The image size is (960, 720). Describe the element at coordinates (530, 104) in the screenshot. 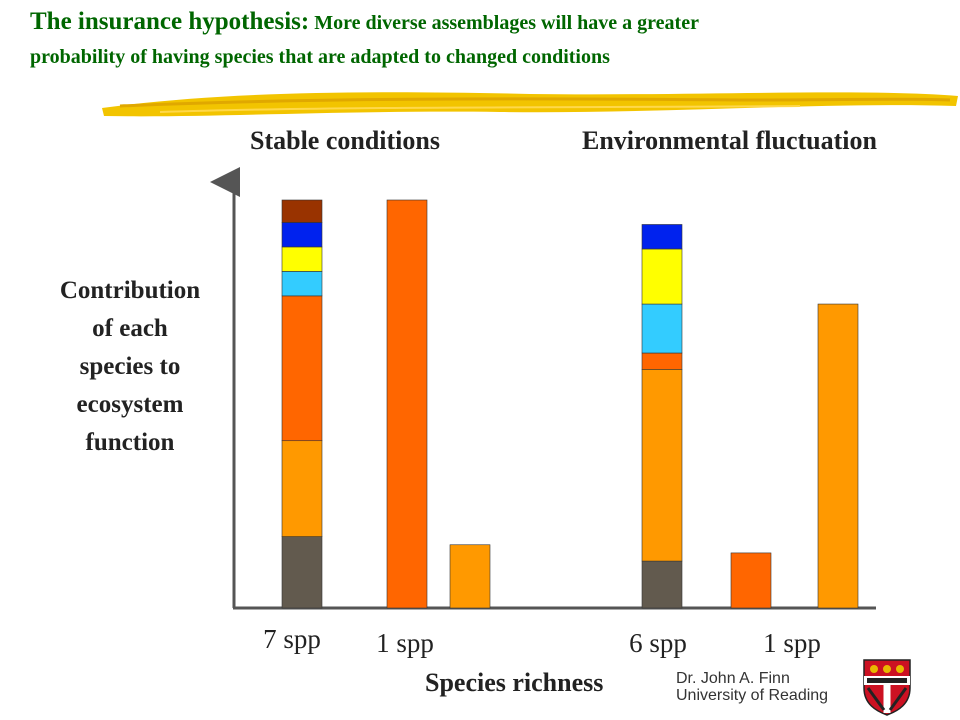

I see `brush-stroke-divider` at that location.